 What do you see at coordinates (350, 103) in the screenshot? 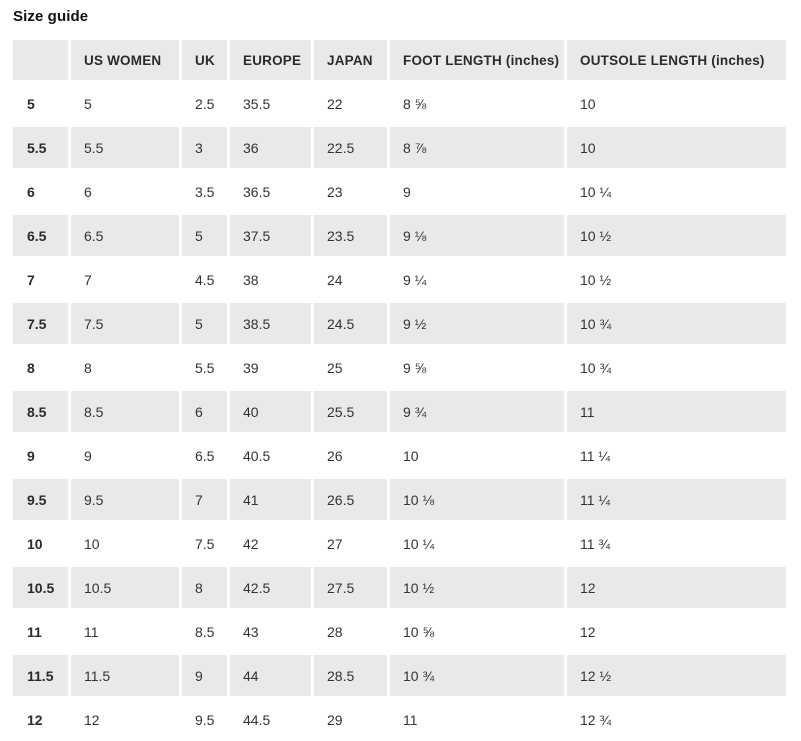
I see `table-cell: 22` at bounding box center [350, 103].